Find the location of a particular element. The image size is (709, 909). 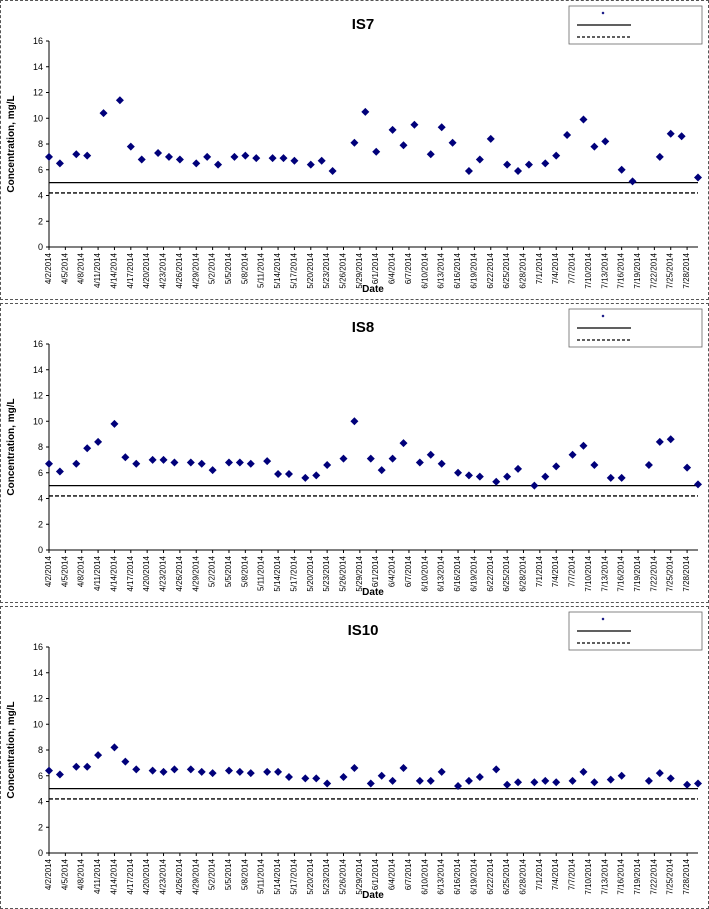

x-tick-label: 5/2/2014 is located at coordinates (212, 571).